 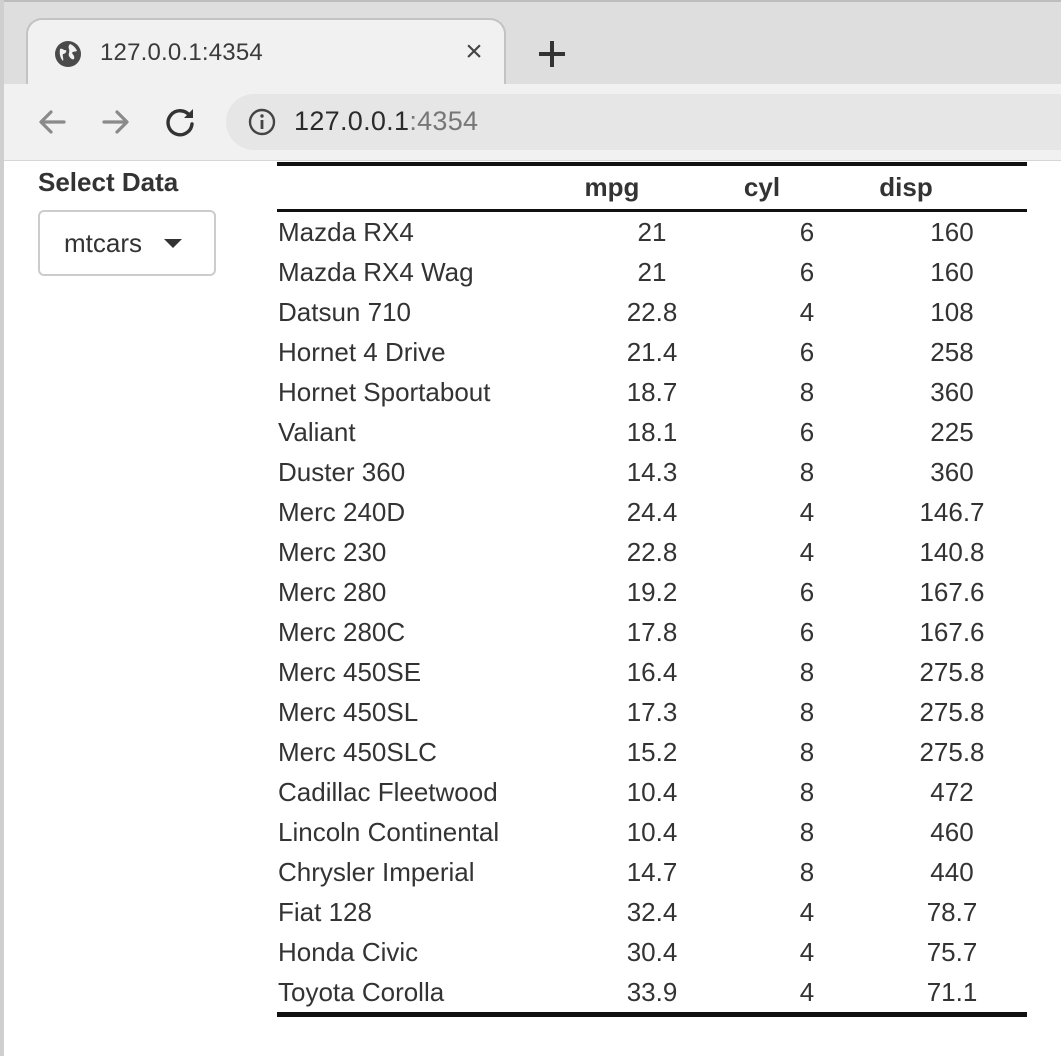 What do you see at coordinates (317, 431) in the screenshot?
I see `cell-name: Valiant` at bounding box center [317, 431].